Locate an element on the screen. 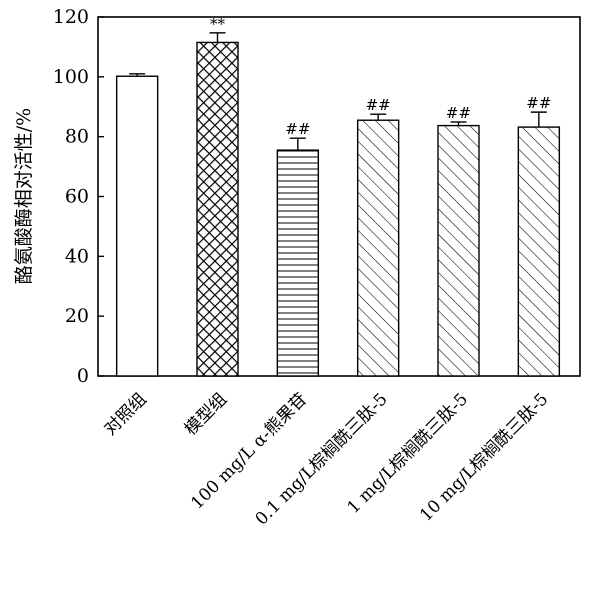 The width and height of the screenshot is (600, 603). y-tick-label: 100 is located at coordinates (71, 77).